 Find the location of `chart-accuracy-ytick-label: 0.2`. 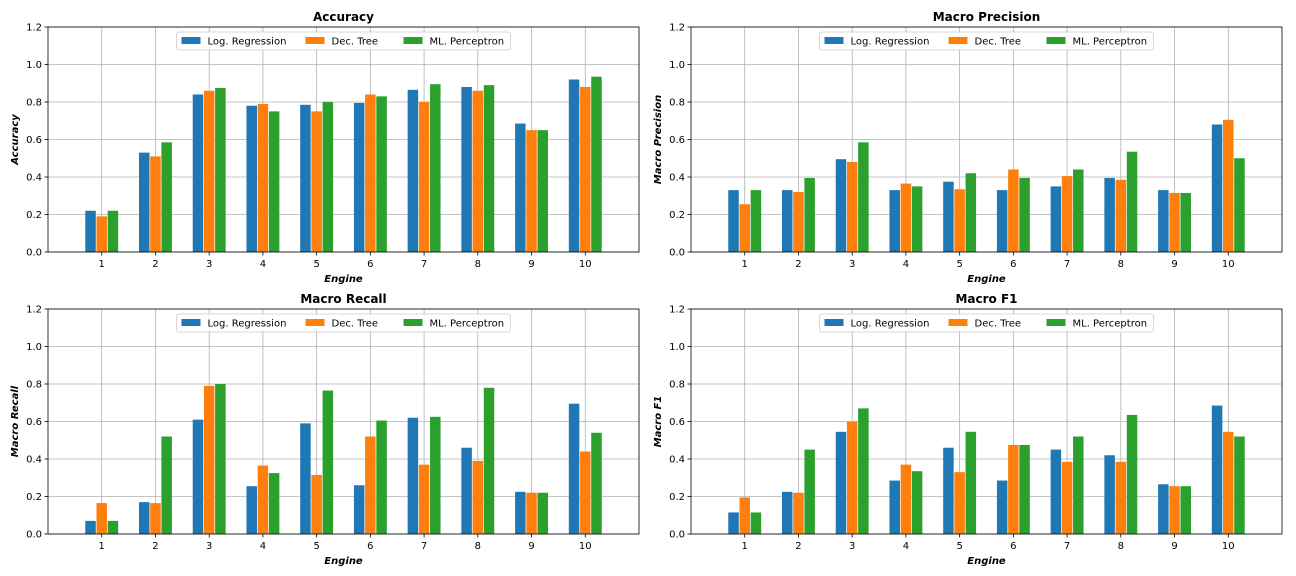

chart-accuracy-ytick-label: 0.2 is located at coordinates (34, 215).